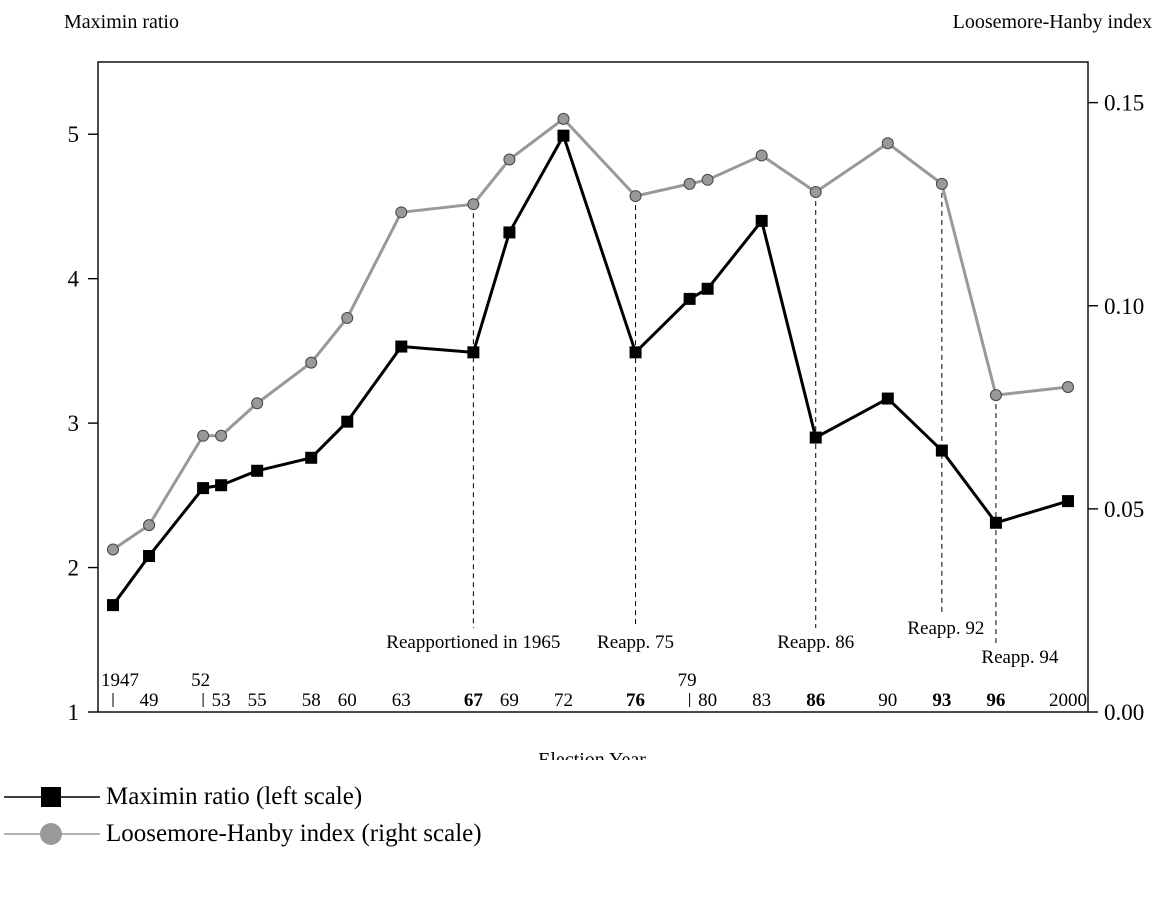  I want to click on x-tick-label: 67, so click(474, 700).